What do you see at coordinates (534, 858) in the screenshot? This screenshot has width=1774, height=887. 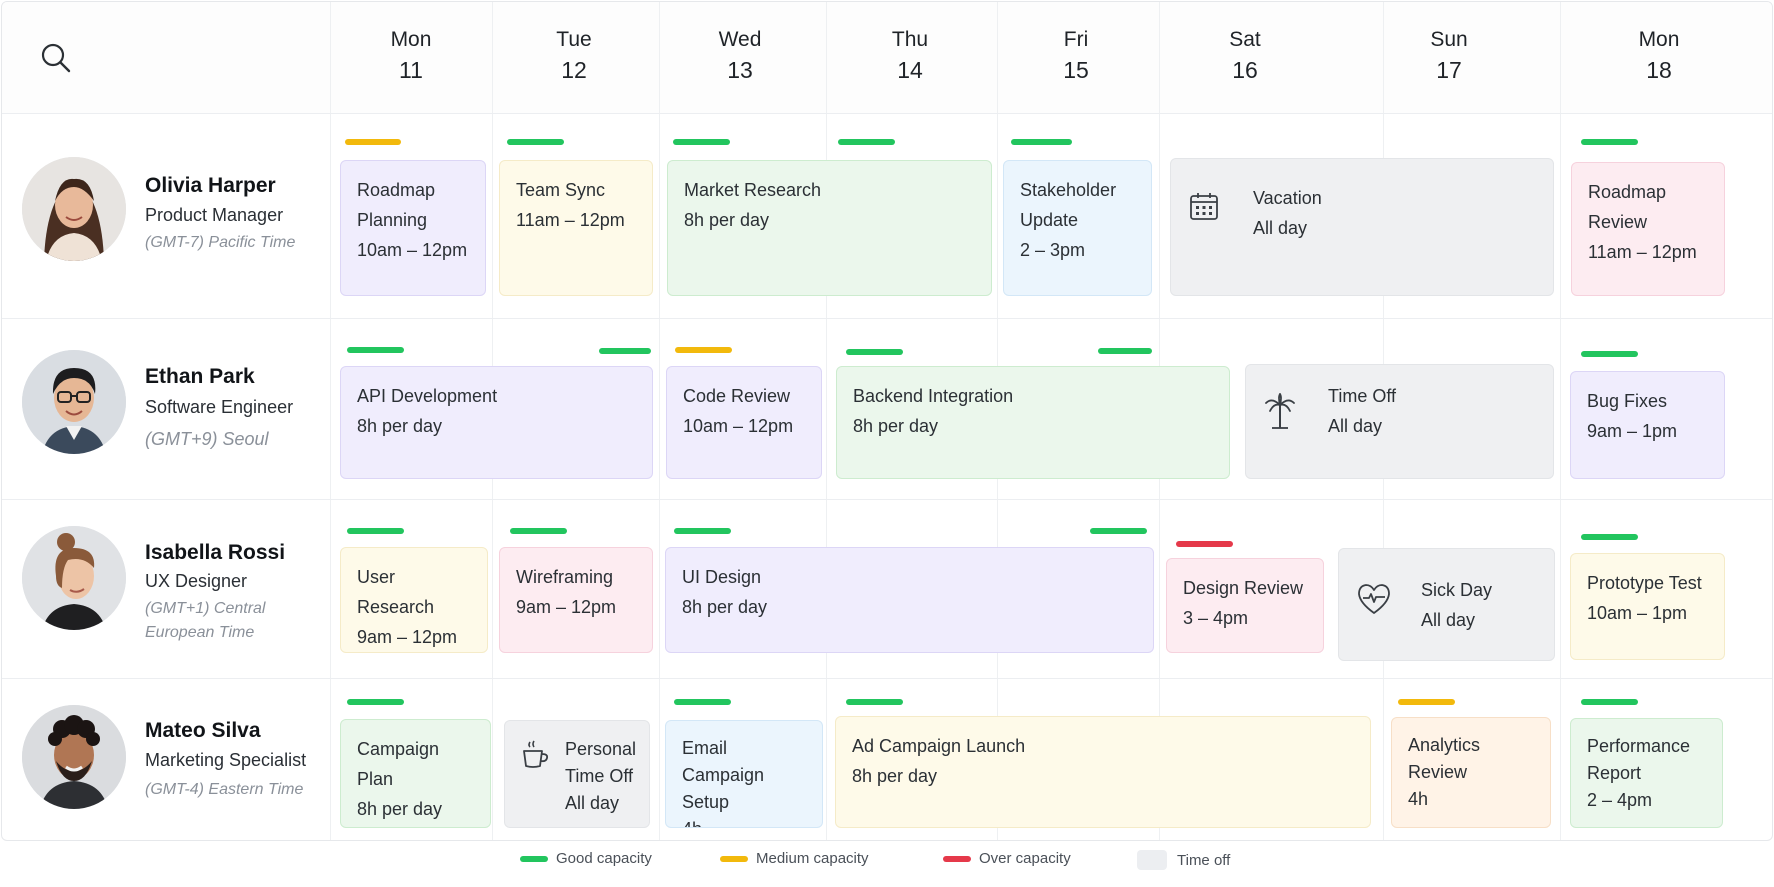 I see `legend-swatch-good` at bounding box center [534, 858].